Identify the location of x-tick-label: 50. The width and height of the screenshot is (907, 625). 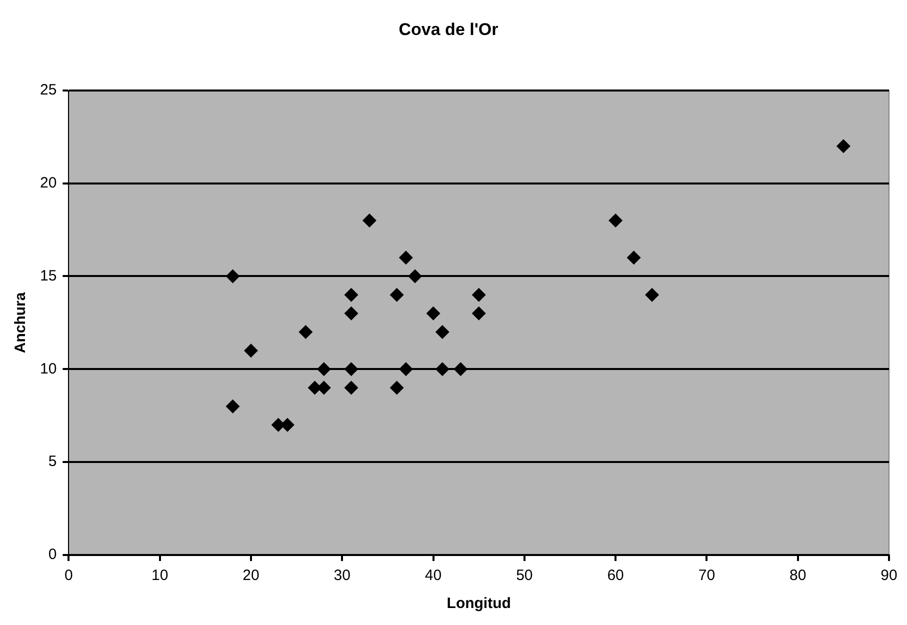
(524, 575).